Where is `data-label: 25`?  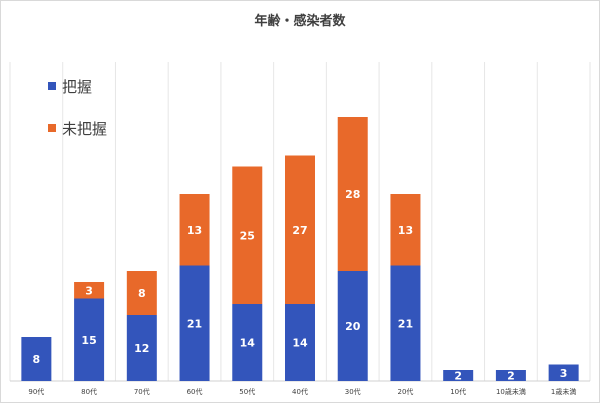 data-label: 25 is located at coordinates (247, 235).